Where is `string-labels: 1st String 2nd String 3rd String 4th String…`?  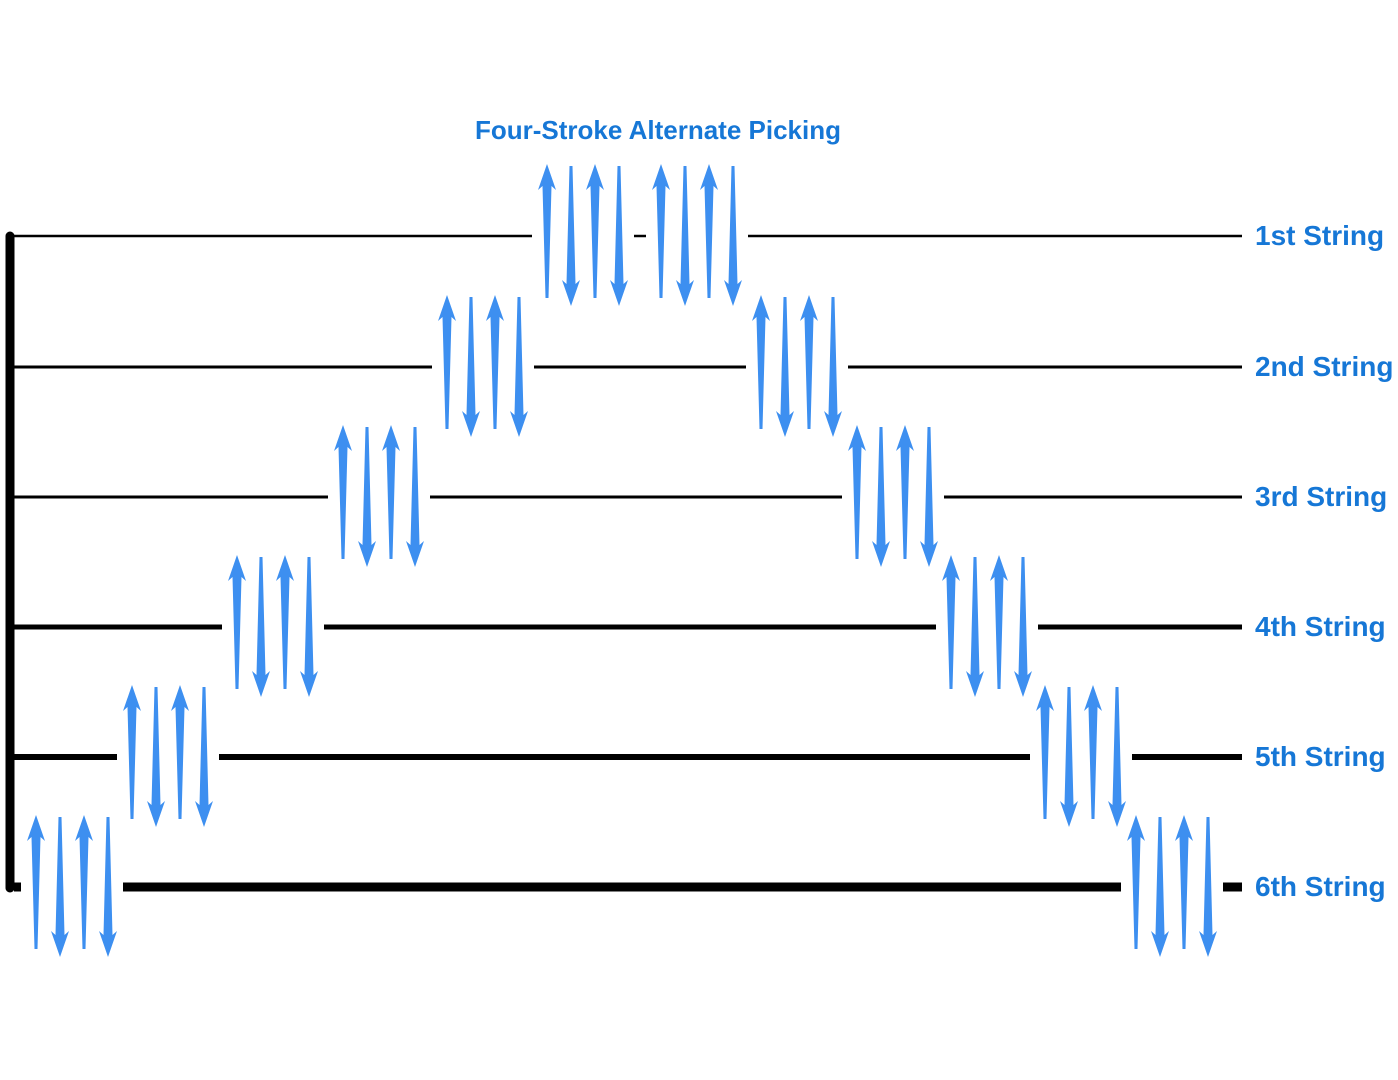 string-labels: 1st String 2nd String 3rd String 4th String… is located at coordinates (1324, 561).